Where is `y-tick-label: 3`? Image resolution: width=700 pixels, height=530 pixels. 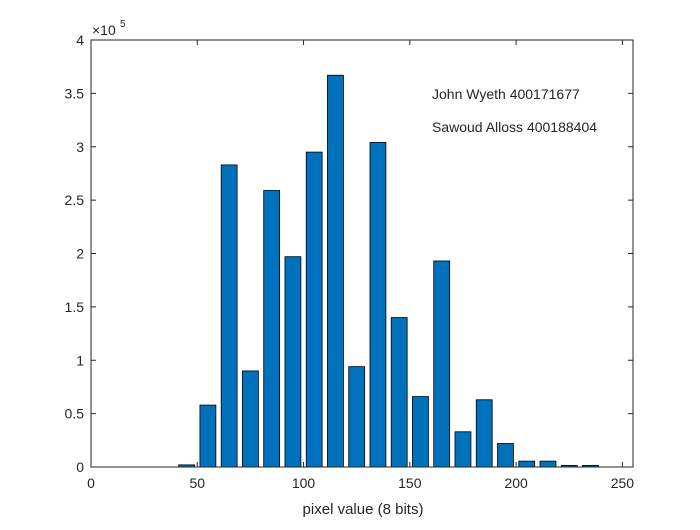 y-tick-label: 3 is located at coordinates (80, 147).